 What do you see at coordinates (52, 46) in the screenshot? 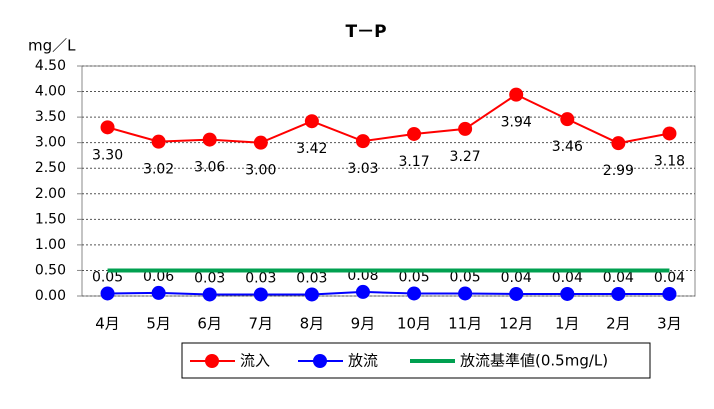
I see `y-axis-unit: mg／L` at bounding box center [52, 46].